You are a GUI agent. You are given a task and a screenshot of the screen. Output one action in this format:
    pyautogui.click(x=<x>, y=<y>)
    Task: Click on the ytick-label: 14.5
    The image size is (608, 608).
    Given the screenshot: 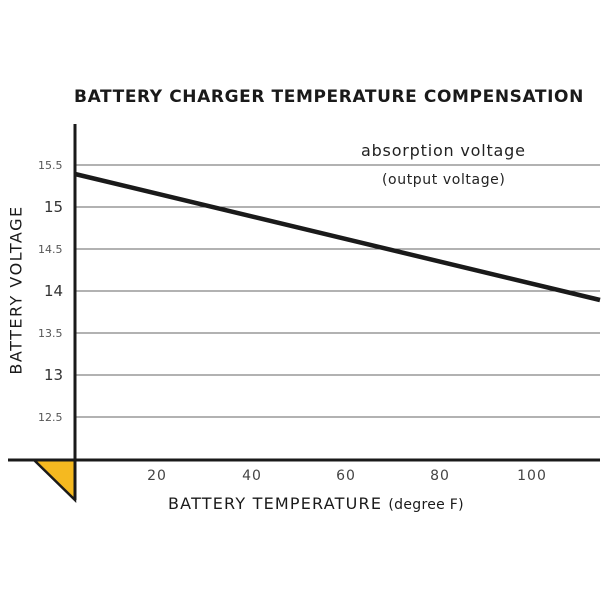 What is the action you would take?
    pyautogui.click(x=50, y=249)
    